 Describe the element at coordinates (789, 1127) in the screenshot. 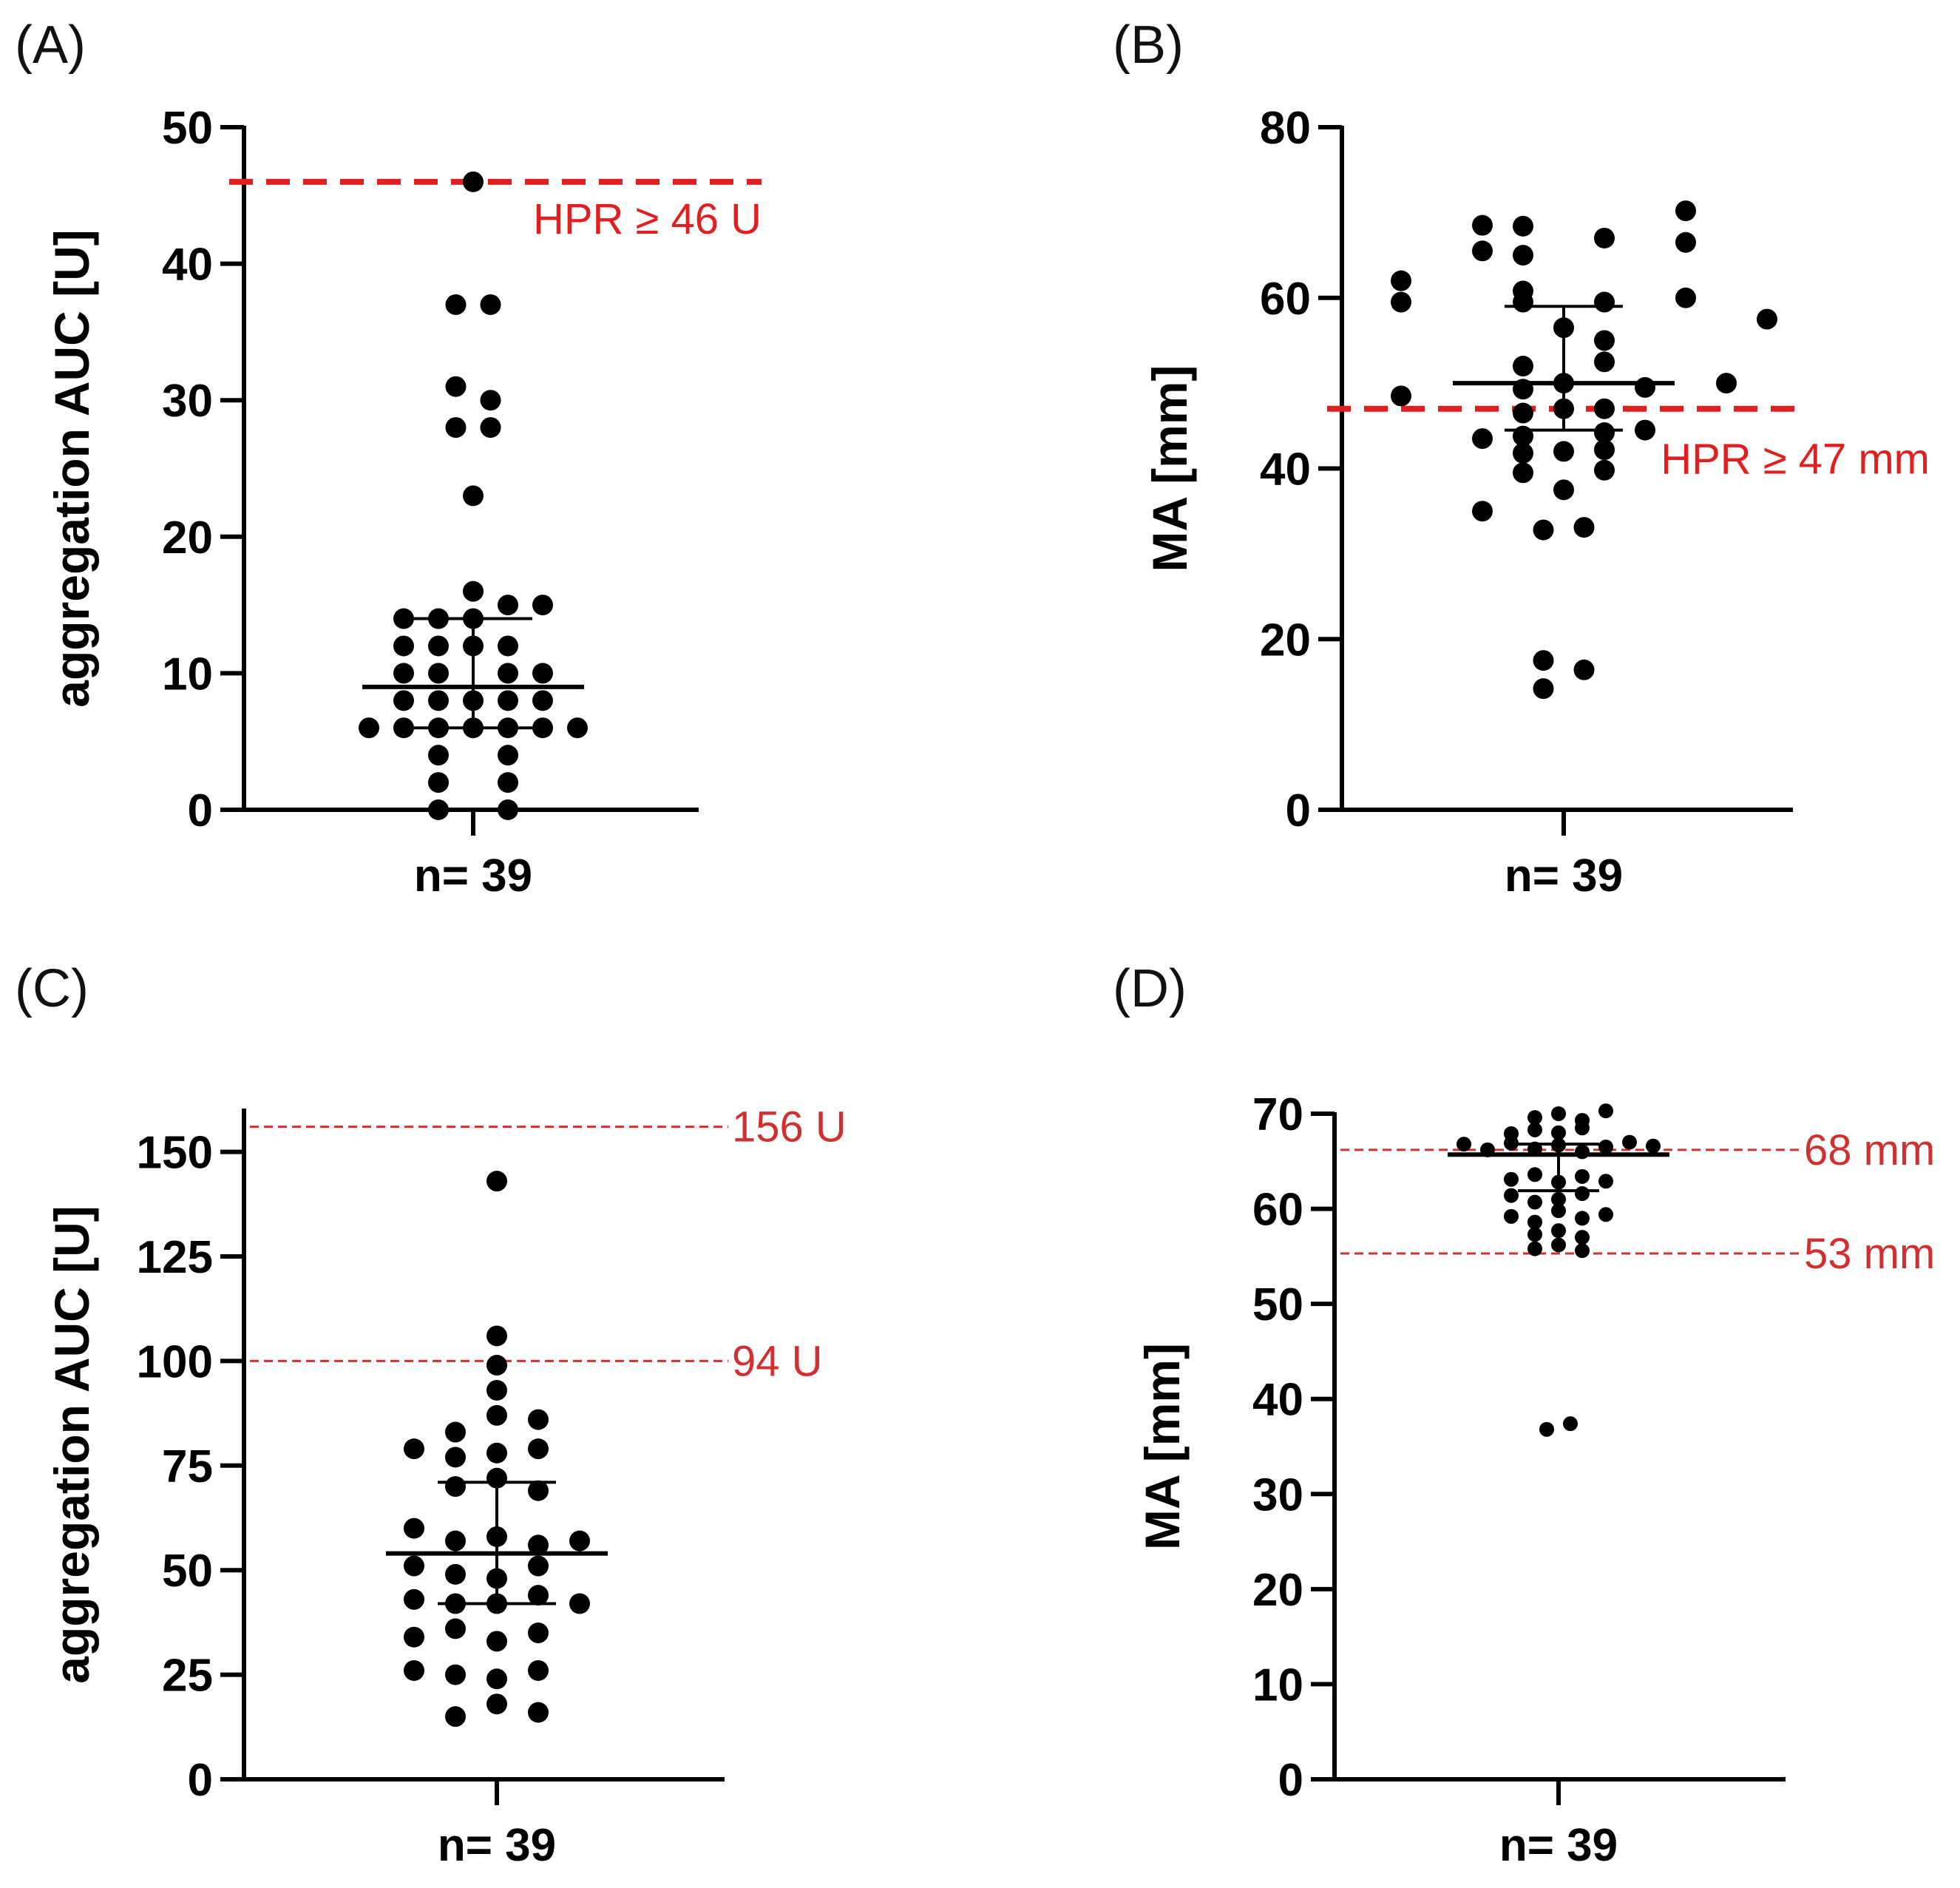

I see `reference-line-label: 156 U` at that location.